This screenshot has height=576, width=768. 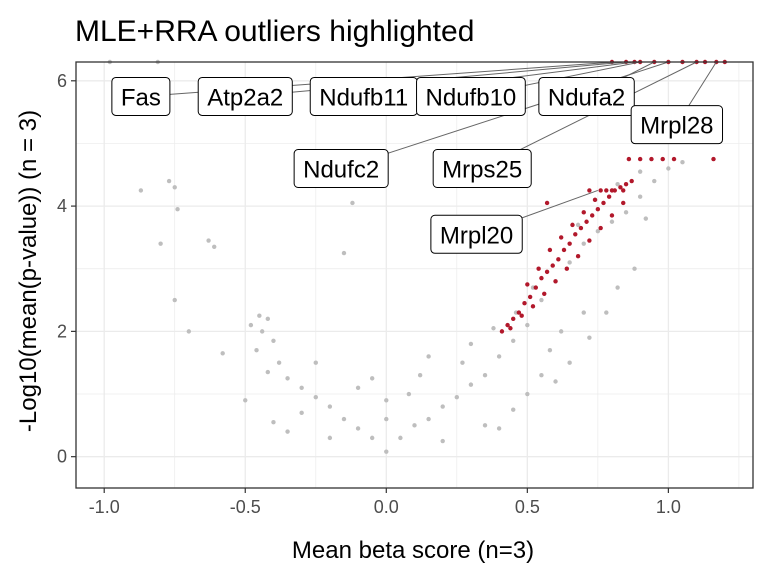 I want to click on y-axis-title: -Log10(mean(p-value)) (n = 3), so click(x=28, y=271).